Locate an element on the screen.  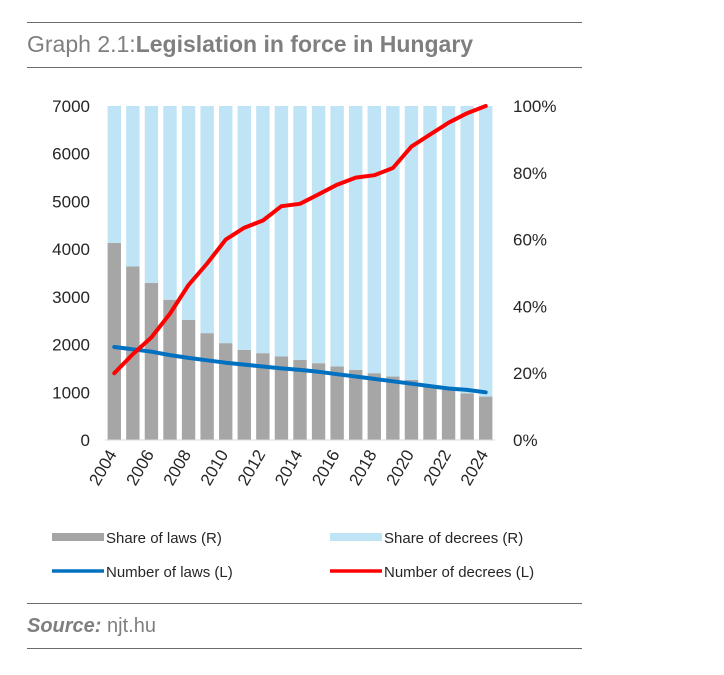
bar-share-decrees-2020 is located at coordinates (411, 243).